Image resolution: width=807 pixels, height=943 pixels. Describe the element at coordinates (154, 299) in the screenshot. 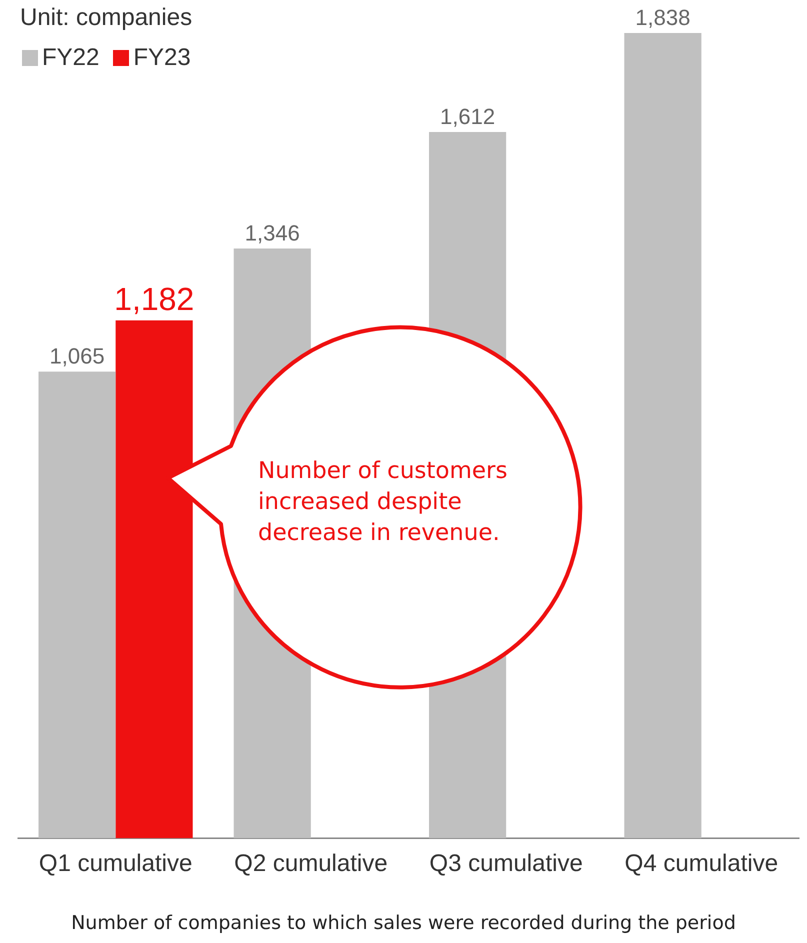

I see `data-label: 1,182` at that location.